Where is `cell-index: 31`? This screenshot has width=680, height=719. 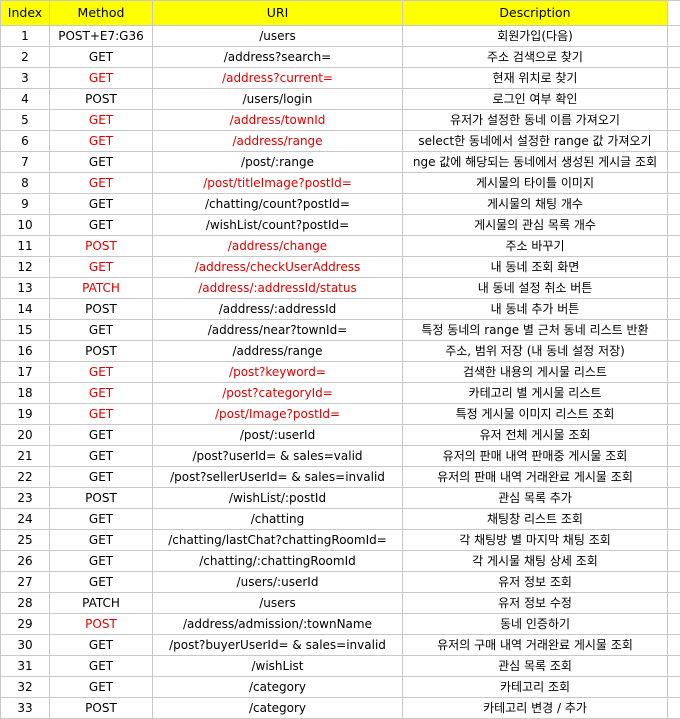
cell-index: 31 is located at coordinates (25, 666).